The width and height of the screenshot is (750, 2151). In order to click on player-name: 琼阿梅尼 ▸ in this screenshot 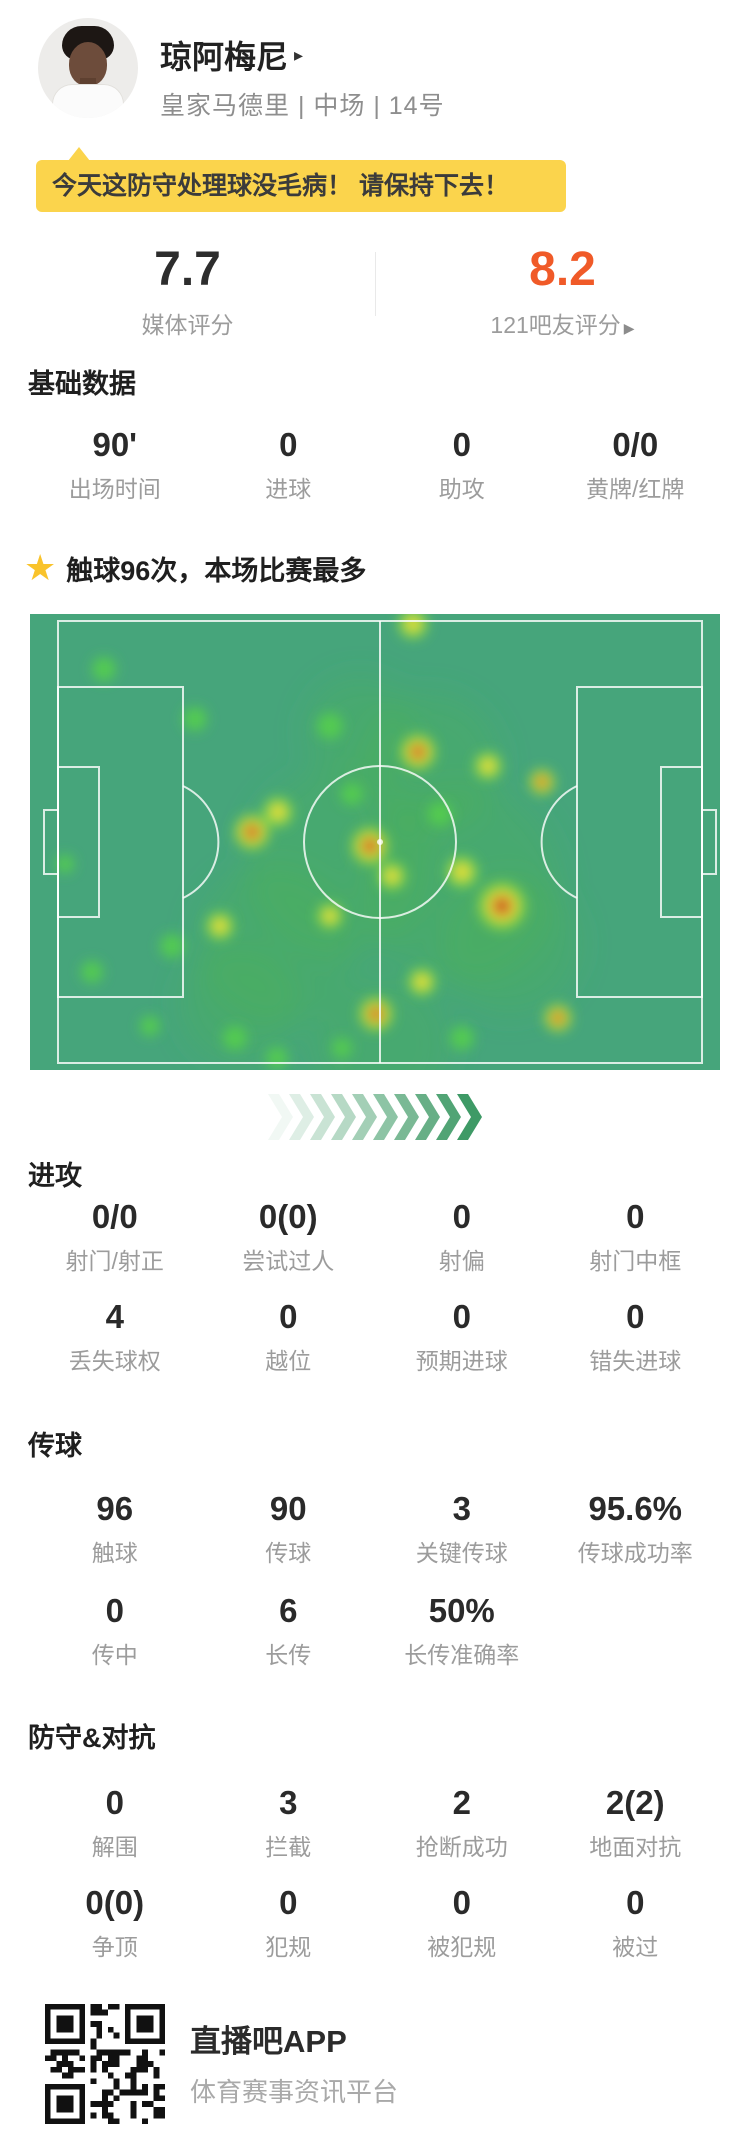, I will do `click(231, 55)`.